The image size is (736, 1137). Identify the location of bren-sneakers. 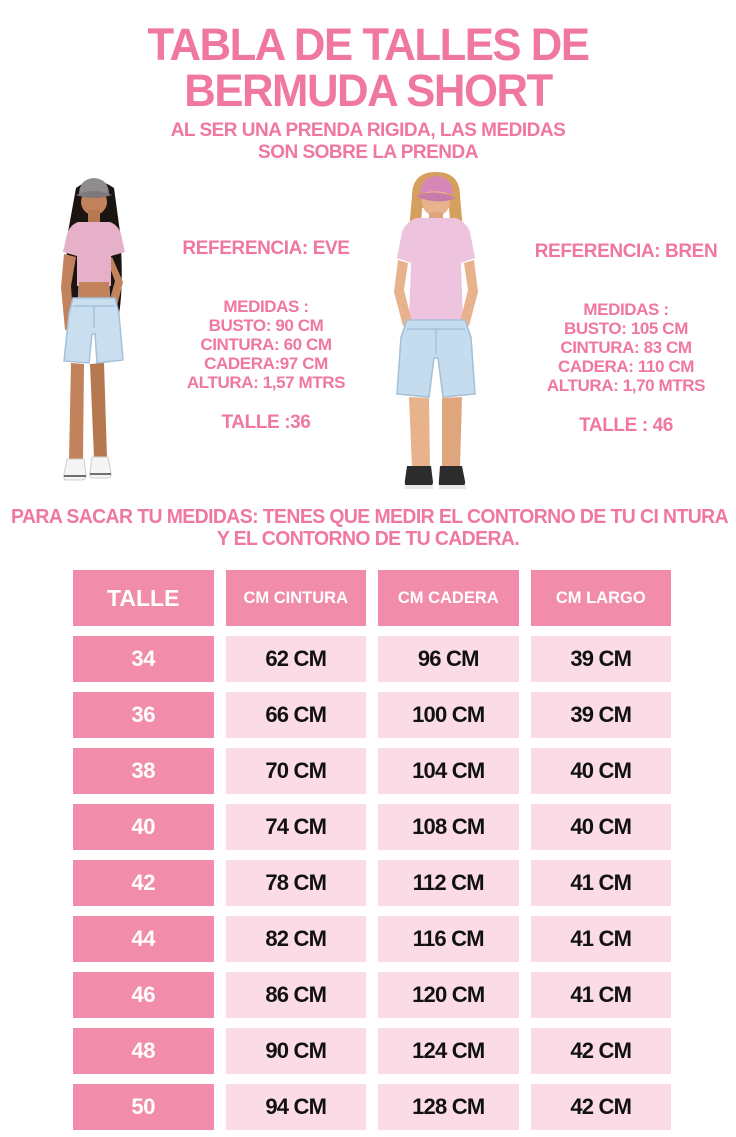
(435, 477).